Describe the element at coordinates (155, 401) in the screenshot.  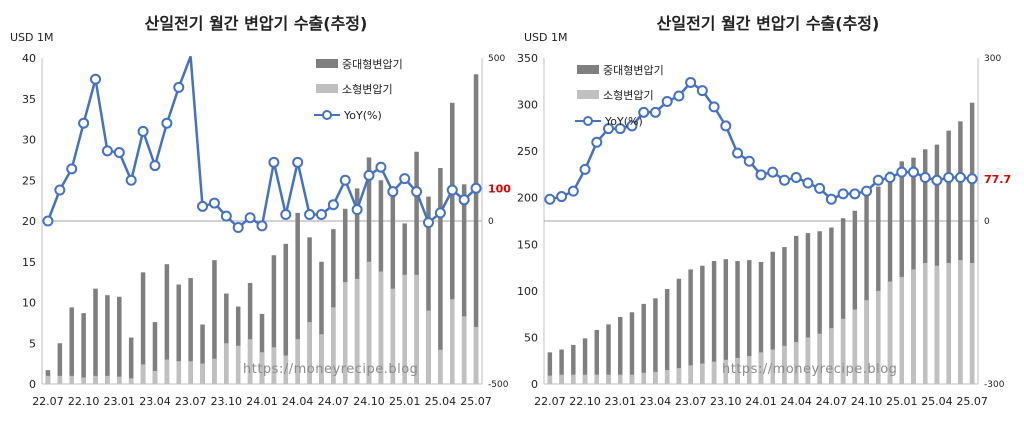
I see `x-tick-label: 23.04` at that location.